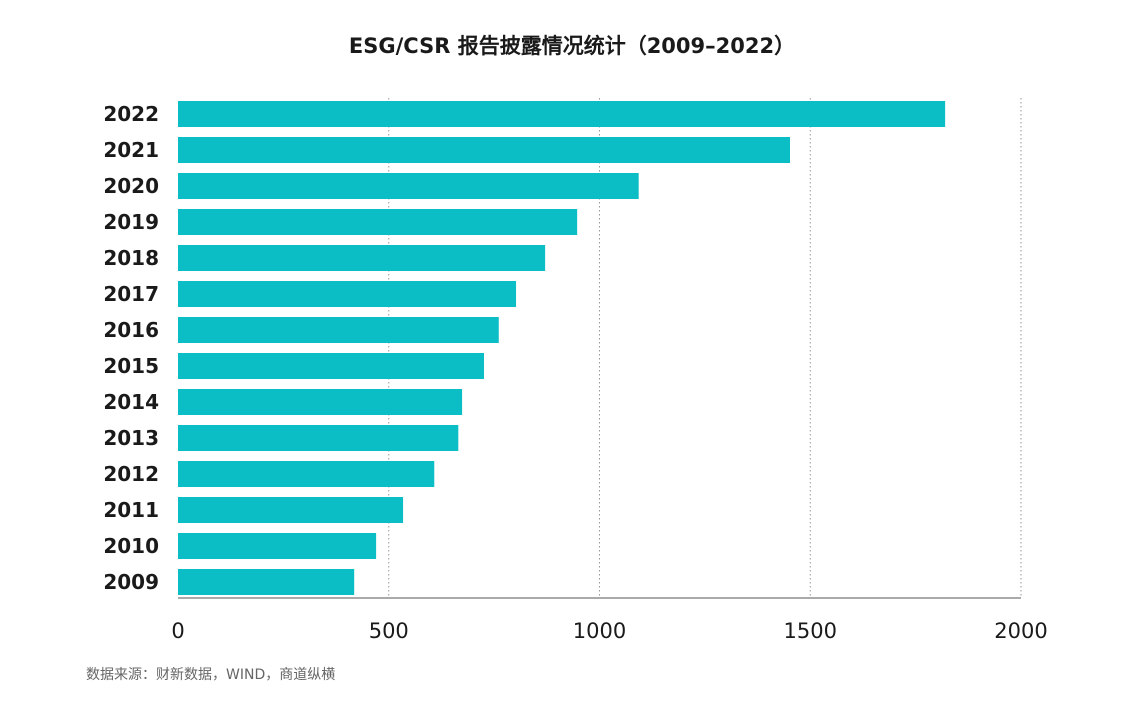 This screenshot has height=702, width=1144. I want to click on x-tick-label-1000: 1000, so click(599, 631).